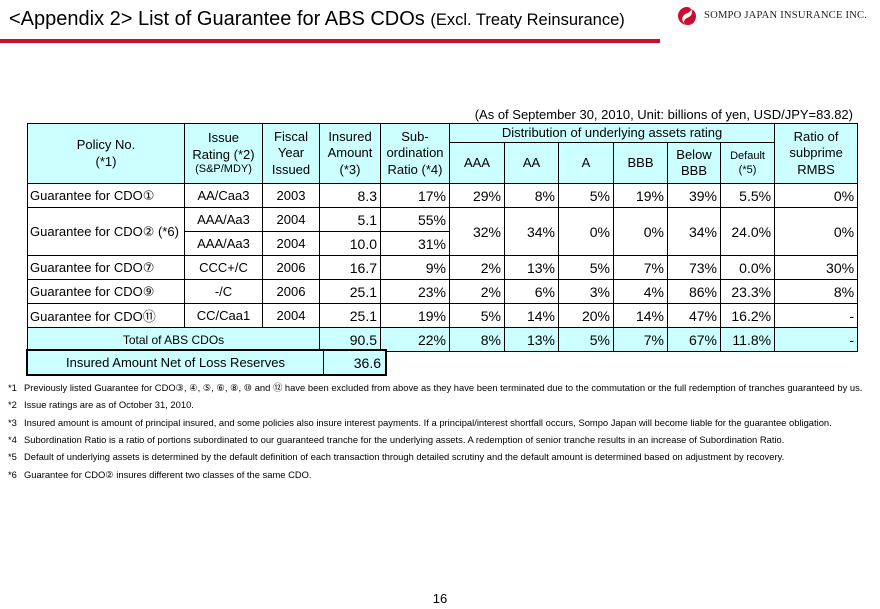 This screenshot has height=609, width=880. I want to click on table-row: AAA/Aa3 2004 10.0 31%, so click(443, 243).